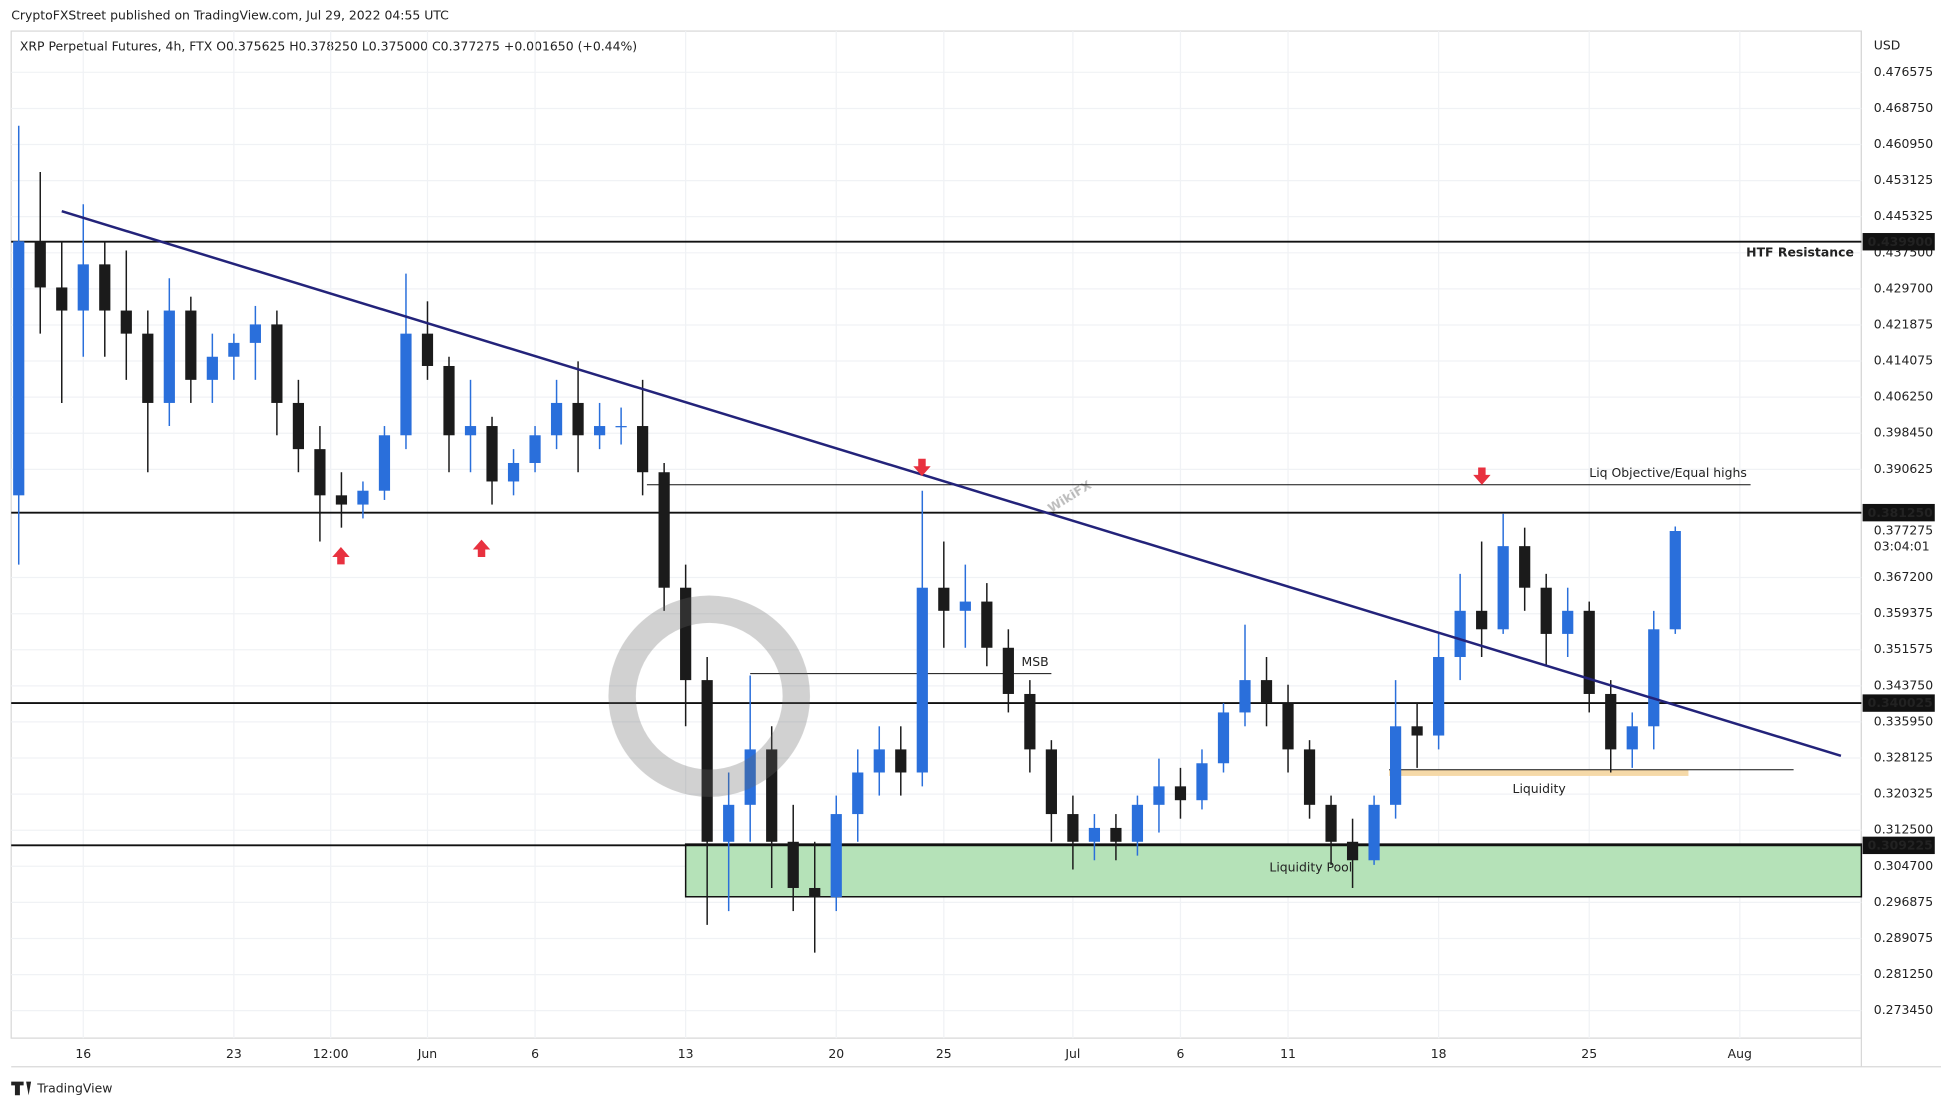 This screenshot has height=1104, width=1941. Describe the element at coordinates (1903, 757) in the screenshot. I see `y-tick-label: 0.328125` at that location.